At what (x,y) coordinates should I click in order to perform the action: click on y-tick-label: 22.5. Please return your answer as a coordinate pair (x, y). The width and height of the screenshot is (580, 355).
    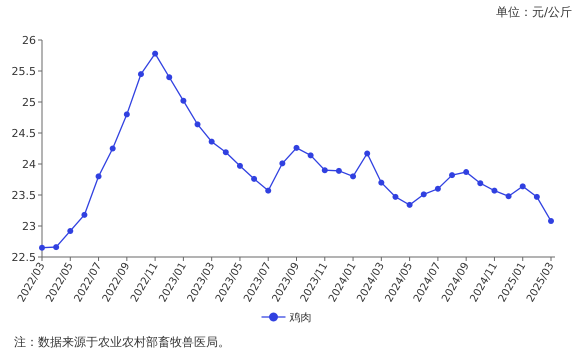
    Looking at the image, I should click on (24, 257).